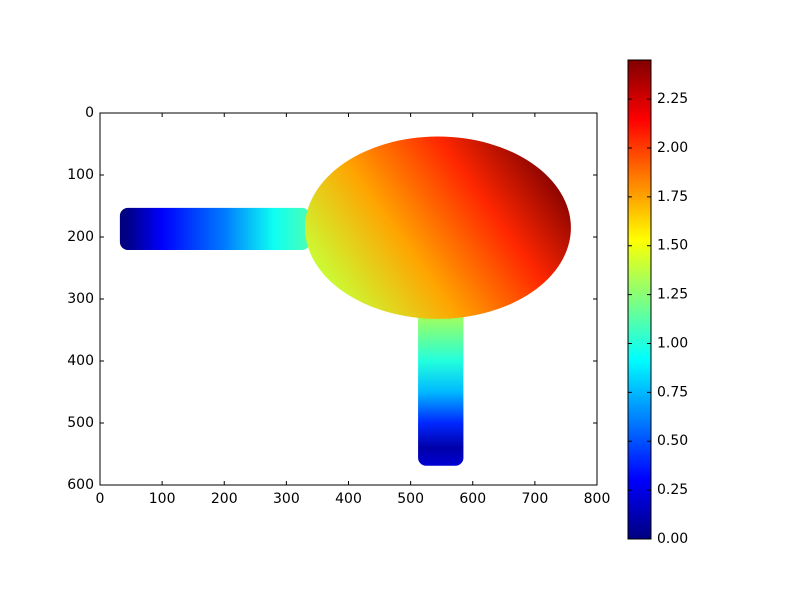 The image size is (800, 600). What do you see at coordinates (535, 499) in the screenshot?
I see `x-tick-label: 700` at bounding box center [535, 499].